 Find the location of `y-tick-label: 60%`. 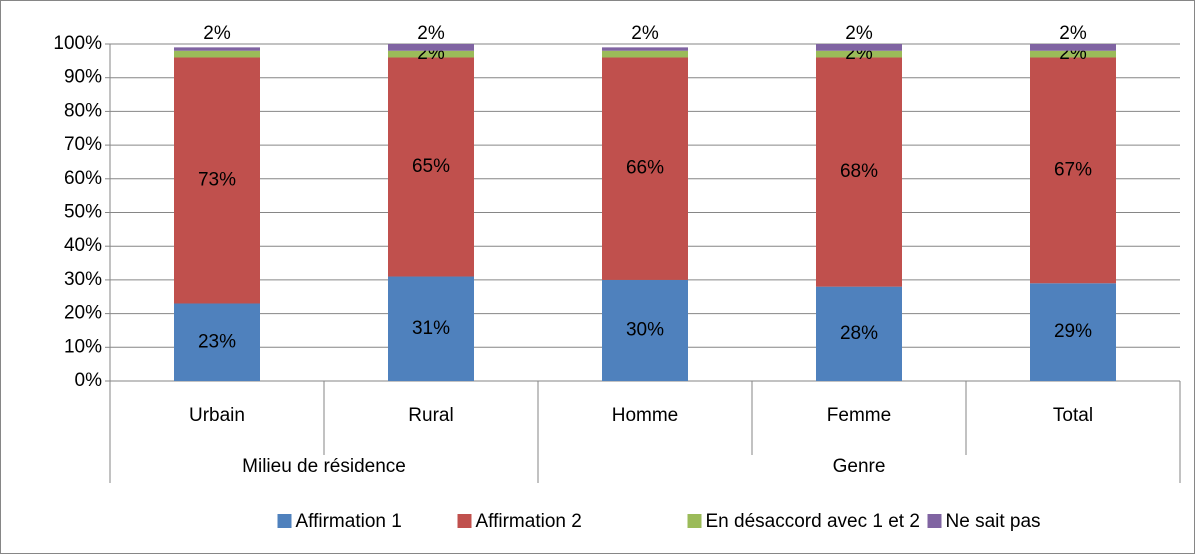

y-tick-label: 60% is located at coordinates (83, 178).